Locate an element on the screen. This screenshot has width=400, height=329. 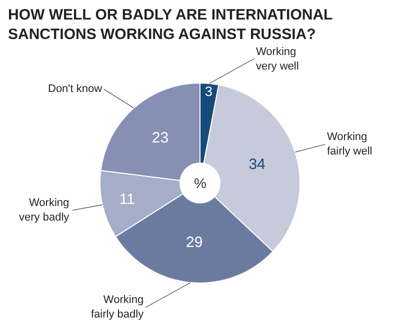
data-label: 11 is located at coordinates (127, 199).